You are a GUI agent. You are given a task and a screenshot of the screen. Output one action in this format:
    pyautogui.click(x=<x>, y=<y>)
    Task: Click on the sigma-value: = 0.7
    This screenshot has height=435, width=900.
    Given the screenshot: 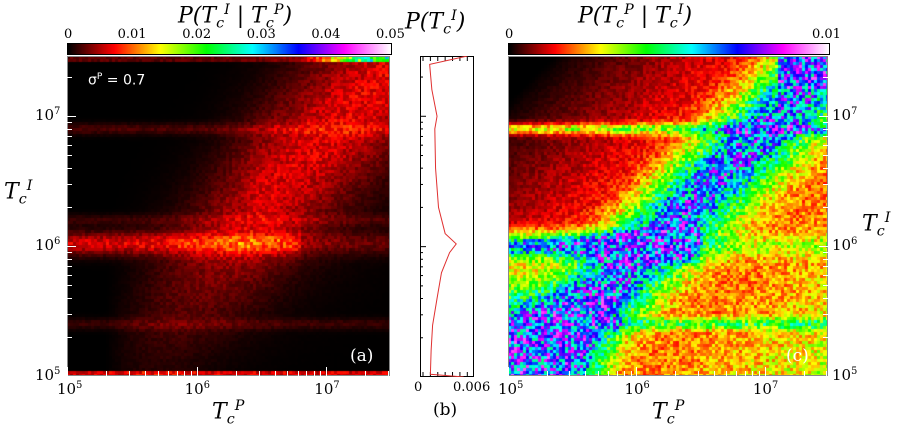 What is the action you would take?
    pyautogui.click(x=124, y=80)
    